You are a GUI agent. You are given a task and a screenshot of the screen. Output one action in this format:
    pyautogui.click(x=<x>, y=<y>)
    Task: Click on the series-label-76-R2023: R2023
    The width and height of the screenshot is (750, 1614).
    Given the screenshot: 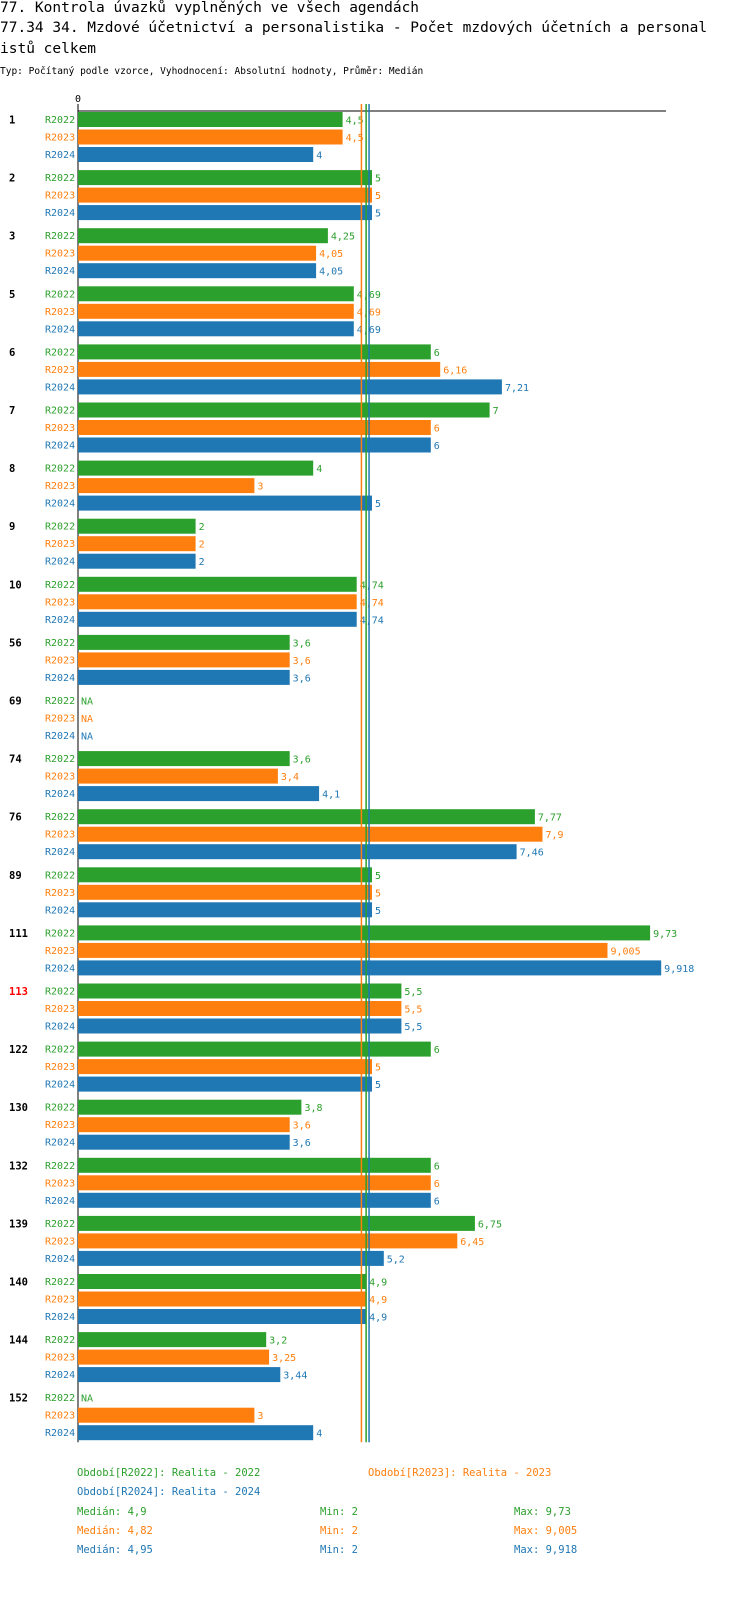 What is the action you would take?
    pyautogui.click(x=60, y=835)
    